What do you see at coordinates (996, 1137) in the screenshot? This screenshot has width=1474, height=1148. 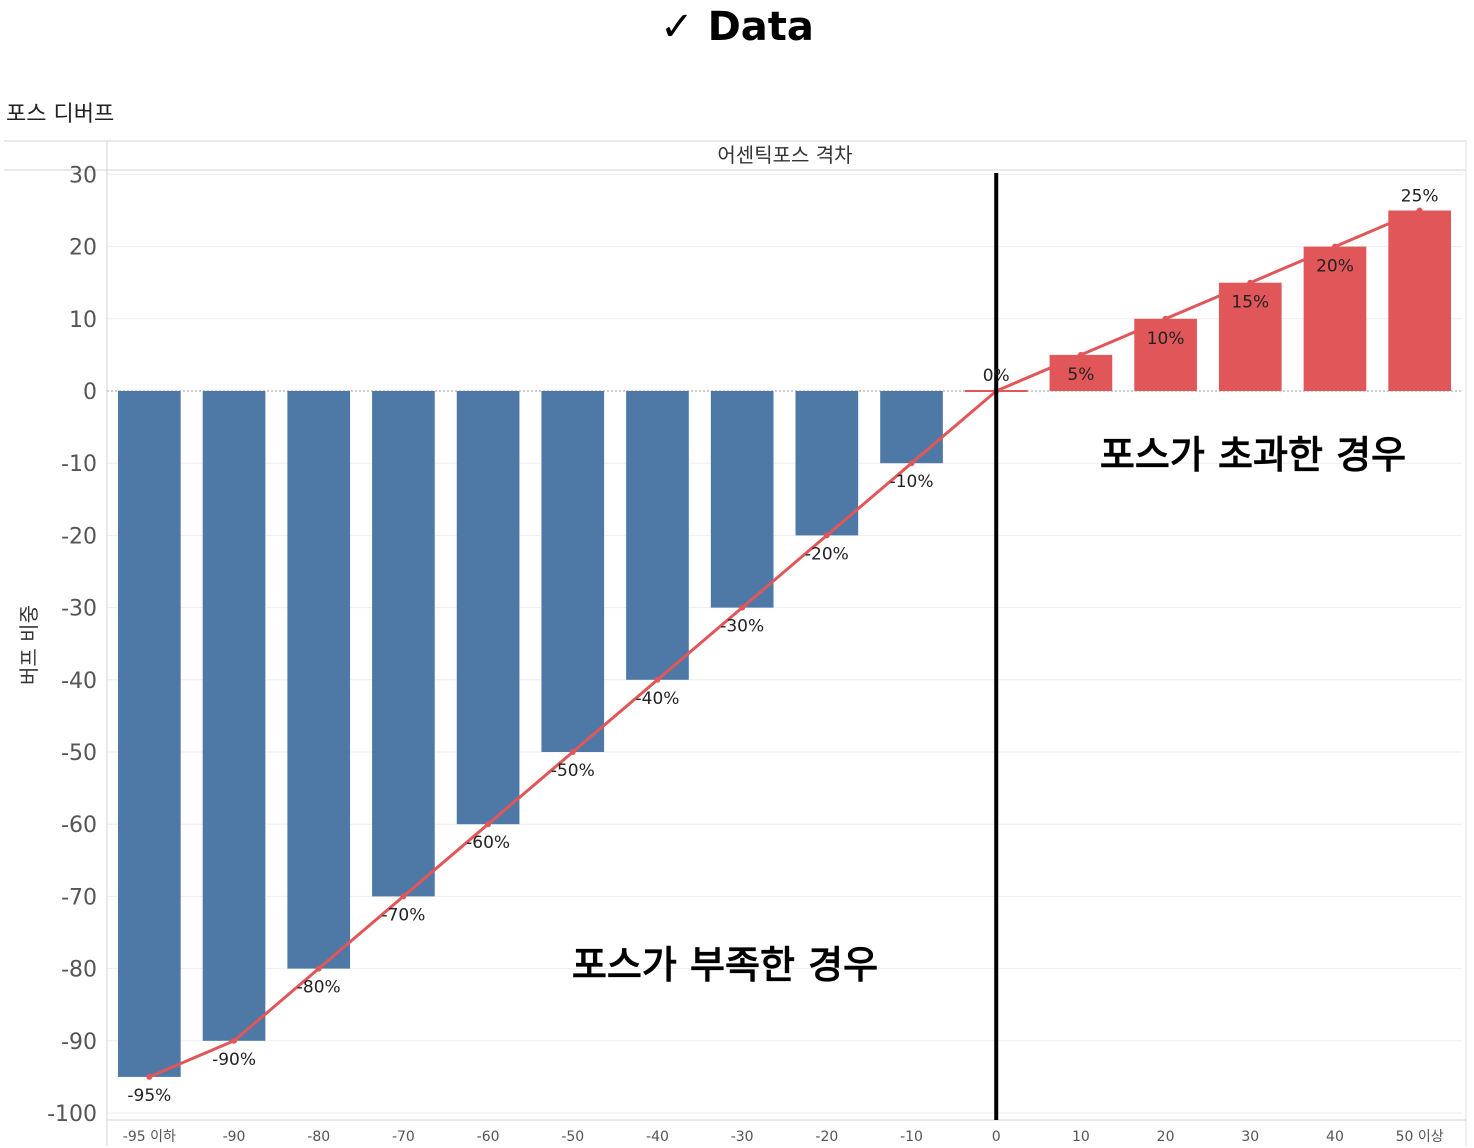 I see `x-tick-label: 0` at bounding box center [996, 1137].